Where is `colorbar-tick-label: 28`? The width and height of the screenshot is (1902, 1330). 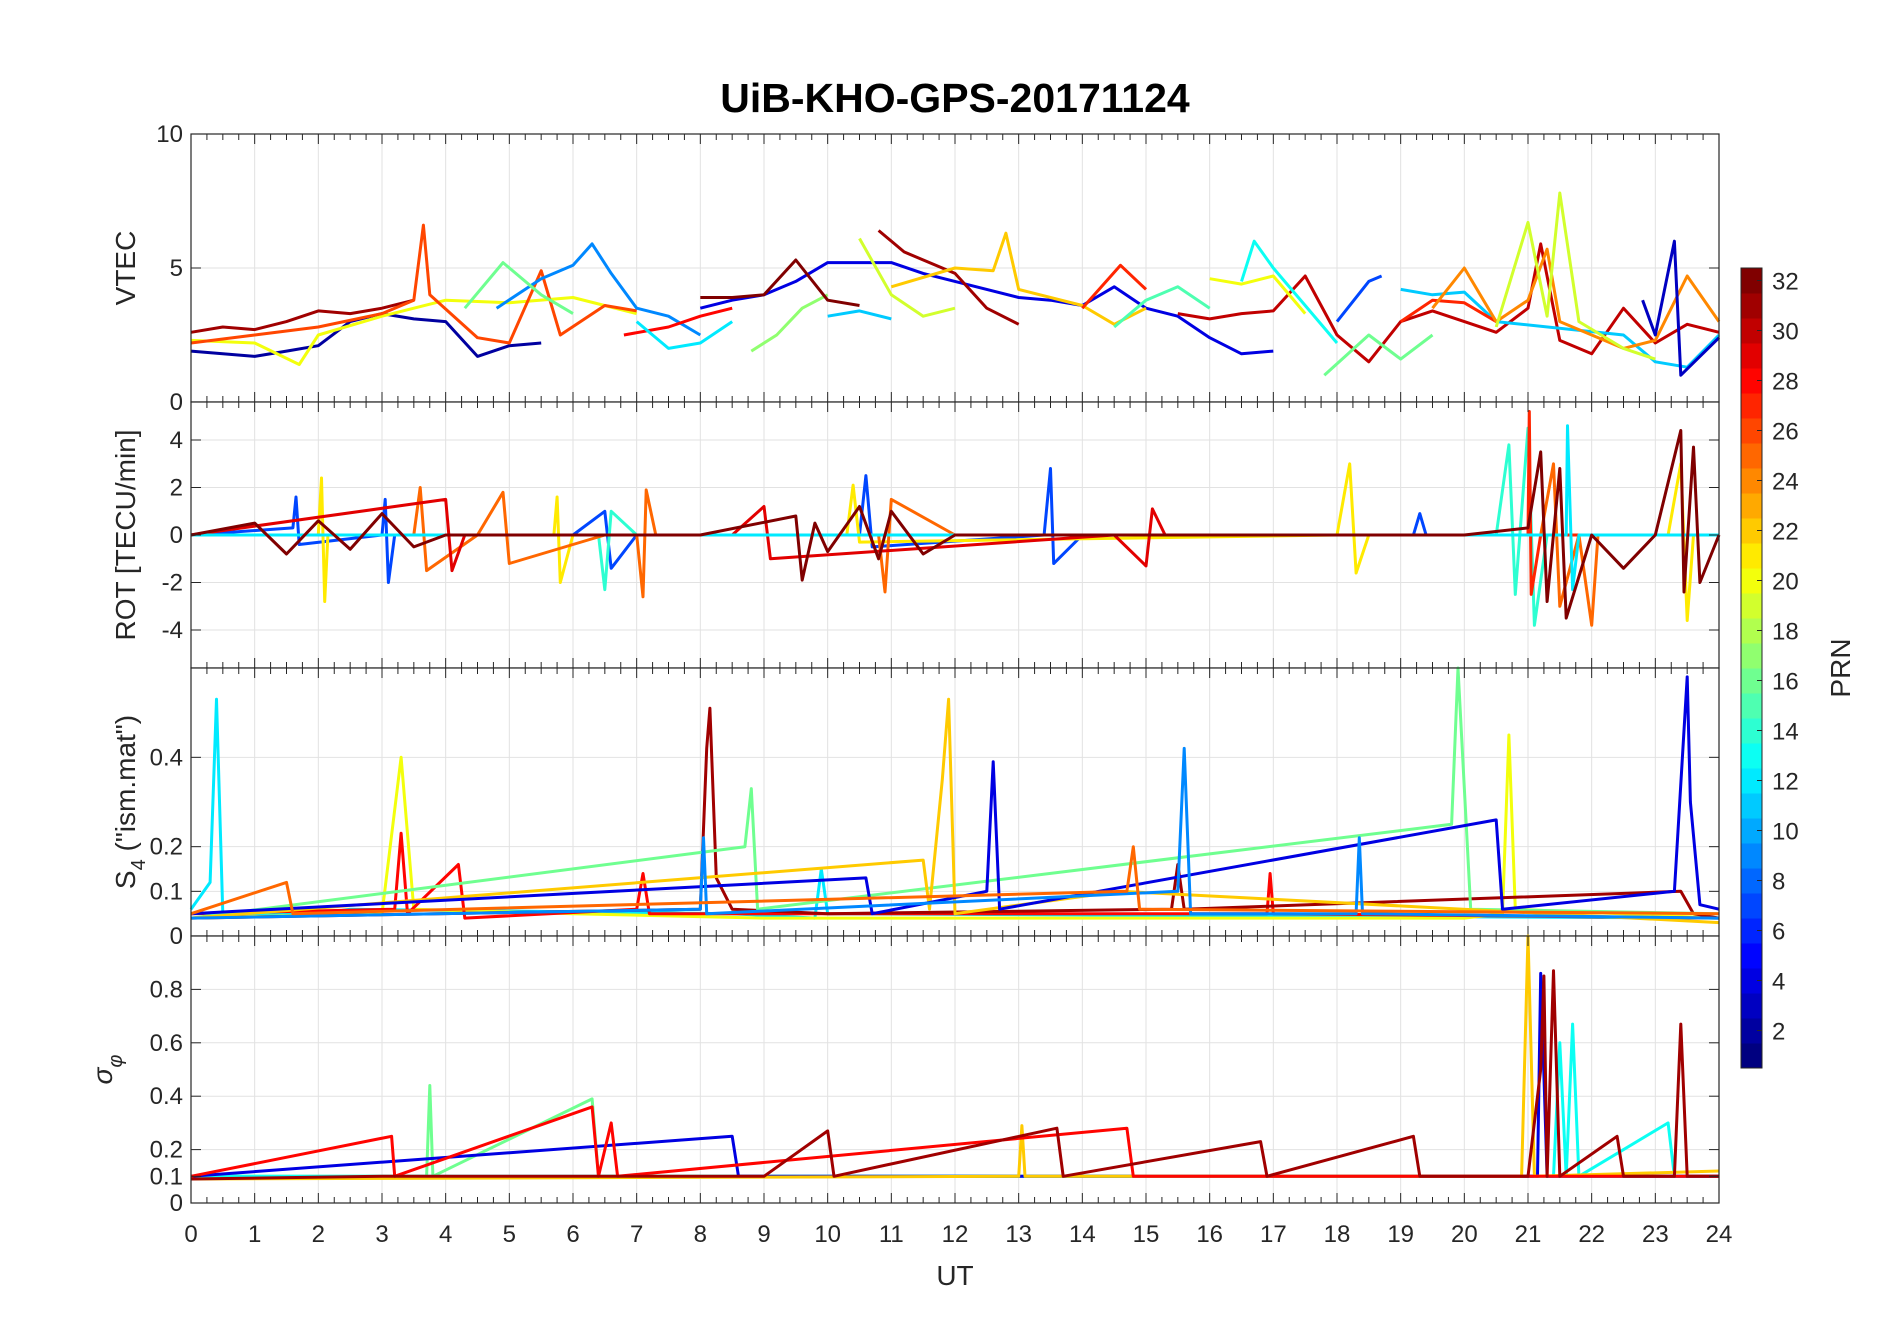
colorbar-tick-label: 28 is located at coordinates (1785, 382).